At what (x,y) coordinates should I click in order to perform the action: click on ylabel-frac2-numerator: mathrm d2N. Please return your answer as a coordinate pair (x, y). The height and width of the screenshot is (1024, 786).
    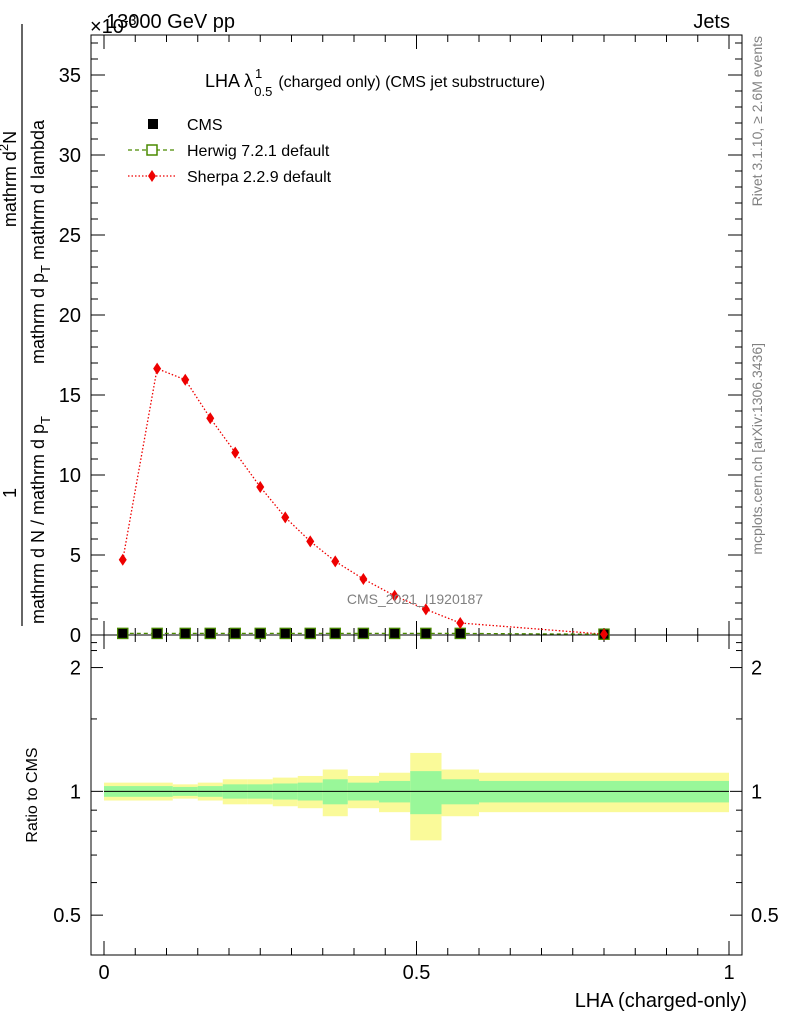
    Looking at the image, I should click on (10, 179).